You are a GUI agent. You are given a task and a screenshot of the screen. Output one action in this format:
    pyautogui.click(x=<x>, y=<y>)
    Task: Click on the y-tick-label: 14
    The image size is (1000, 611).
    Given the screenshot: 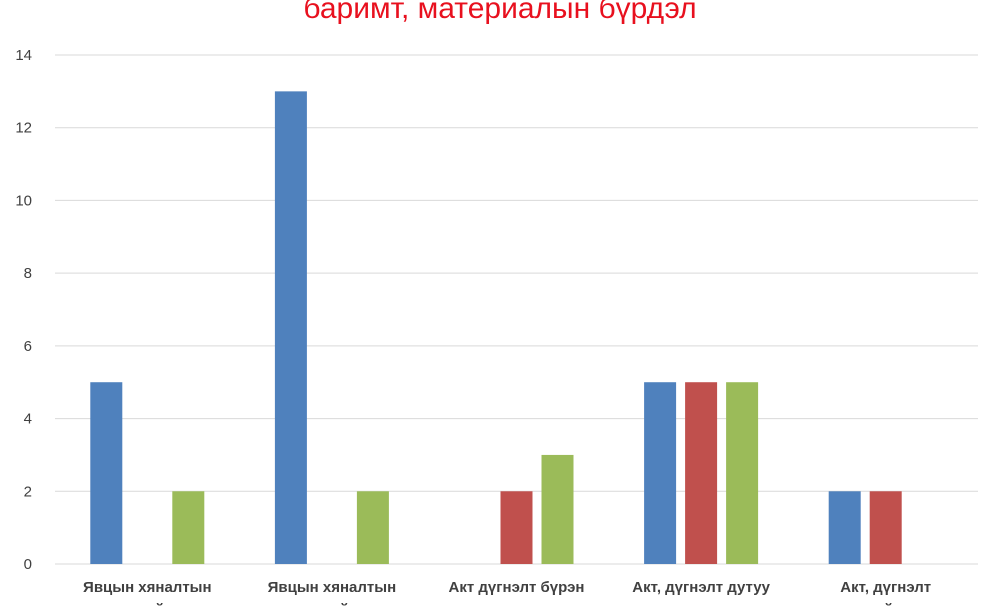 What is the action you would take?
    pyautogui.click(x=23, y=55)
    